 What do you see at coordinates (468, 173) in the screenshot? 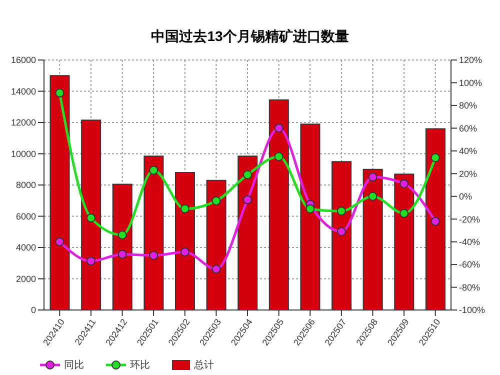
I see `y2-tick-label: 20%` at bounding box center [468, 173].